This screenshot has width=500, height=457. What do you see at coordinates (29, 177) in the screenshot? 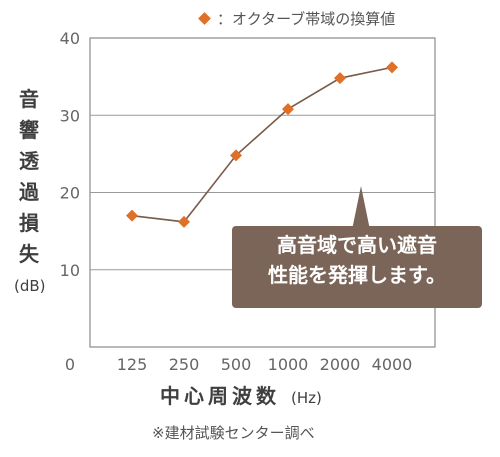
I see `y-axis-title: 音響透過損失` at bounding box center [29, 177].